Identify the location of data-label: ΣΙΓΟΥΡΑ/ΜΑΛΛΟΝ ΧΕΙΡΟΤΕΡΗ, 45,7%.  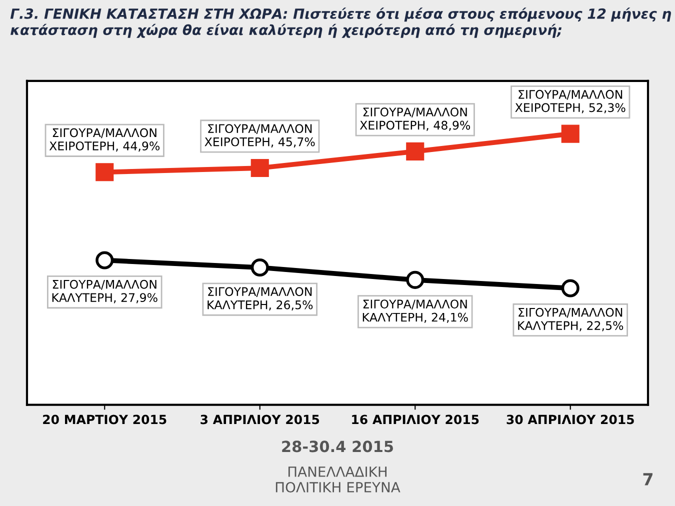
(259, 136).